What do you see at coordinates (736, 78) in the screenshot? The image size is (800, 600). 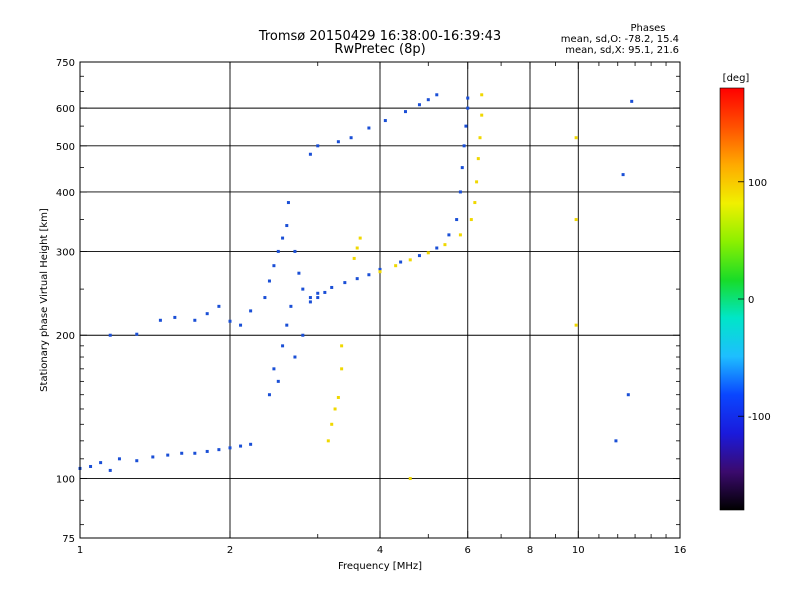 I see `colorbar-label: [deg]` at bounding box center [736, 78].